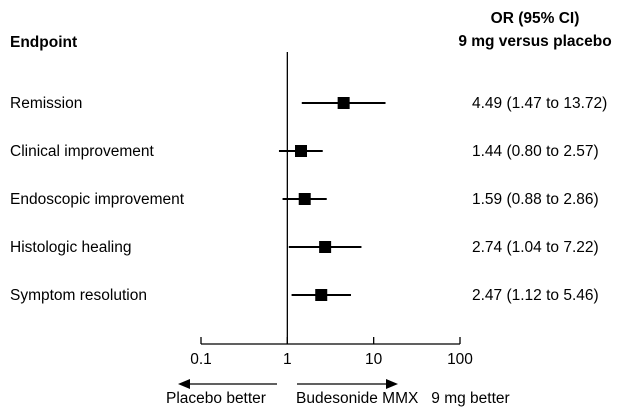  What do you see at coordinates (97, 199) in the screenshot?
I see `endpoint-label: Endoscopic improvement` at bounding box center [97, 199].